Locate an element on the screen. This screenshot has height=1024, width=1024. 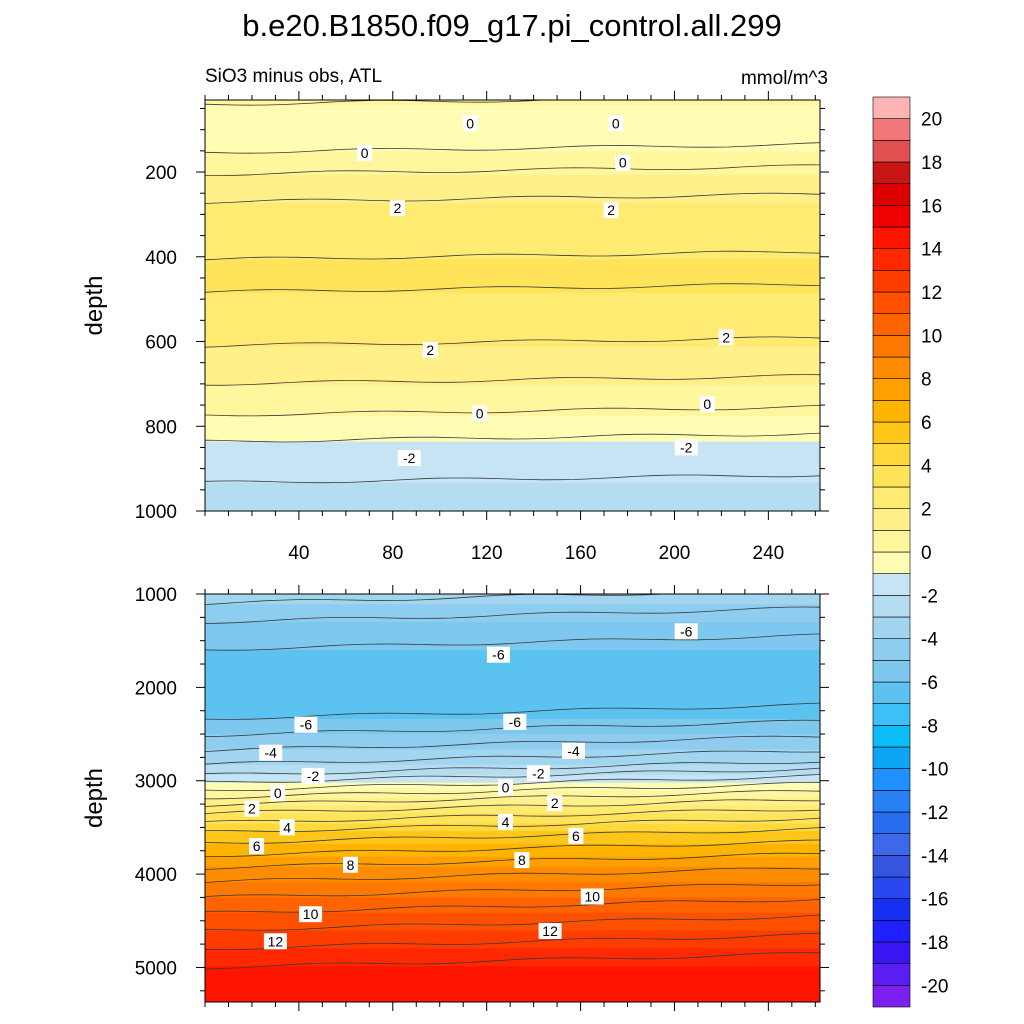
y-tick-label: 800 is located at coordinates (161, 427).